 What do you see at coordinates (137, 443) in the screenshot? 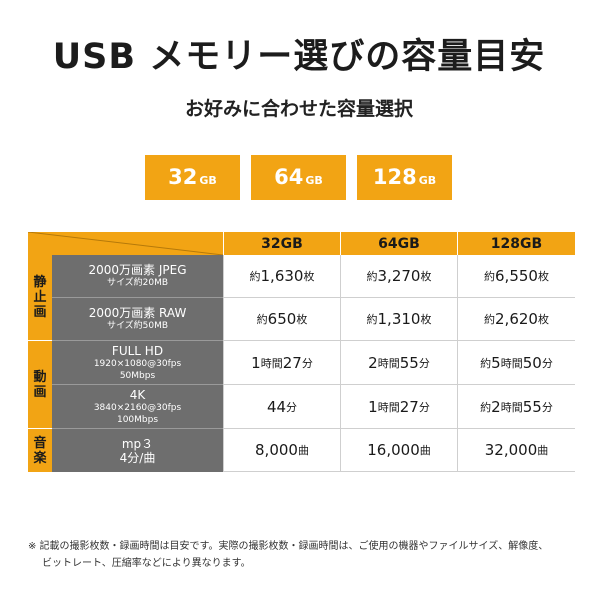
I see `row-label-main: mp３` at bounding box center [137, 443].